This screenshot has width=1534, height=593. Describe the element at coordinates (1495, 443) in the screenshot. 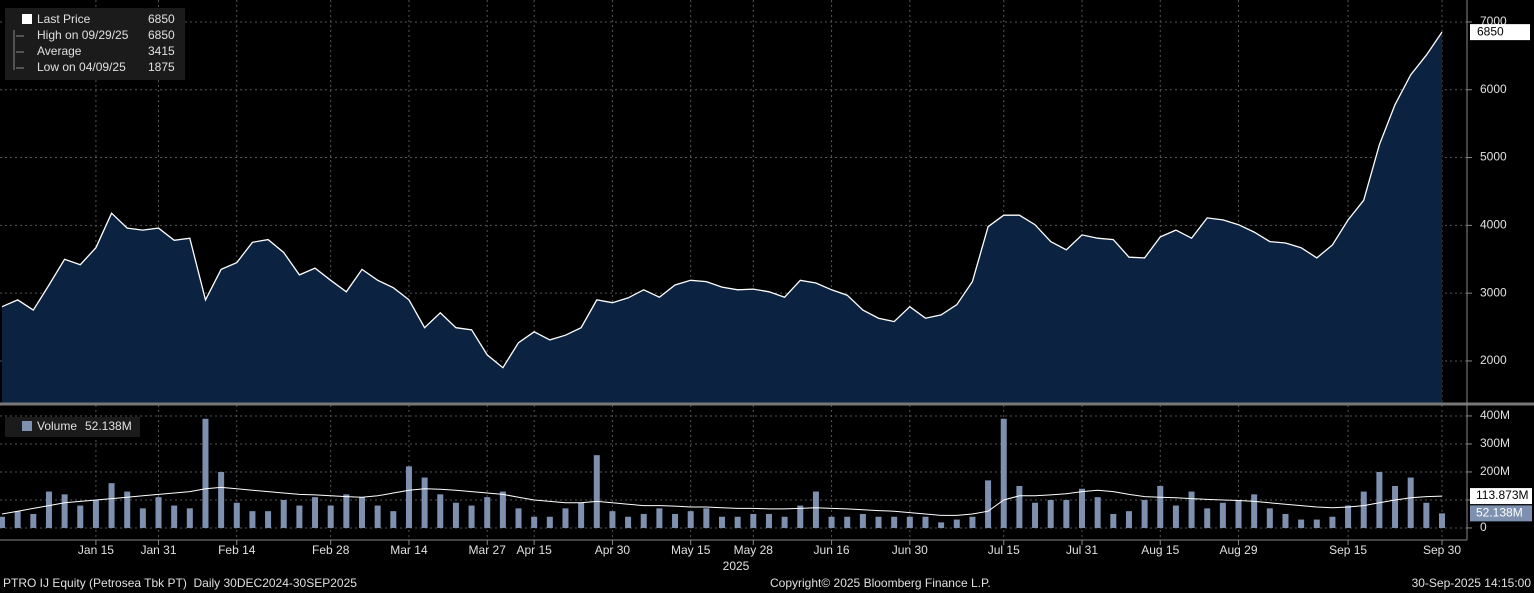

I see `y-tick-label: 300M` at that location.